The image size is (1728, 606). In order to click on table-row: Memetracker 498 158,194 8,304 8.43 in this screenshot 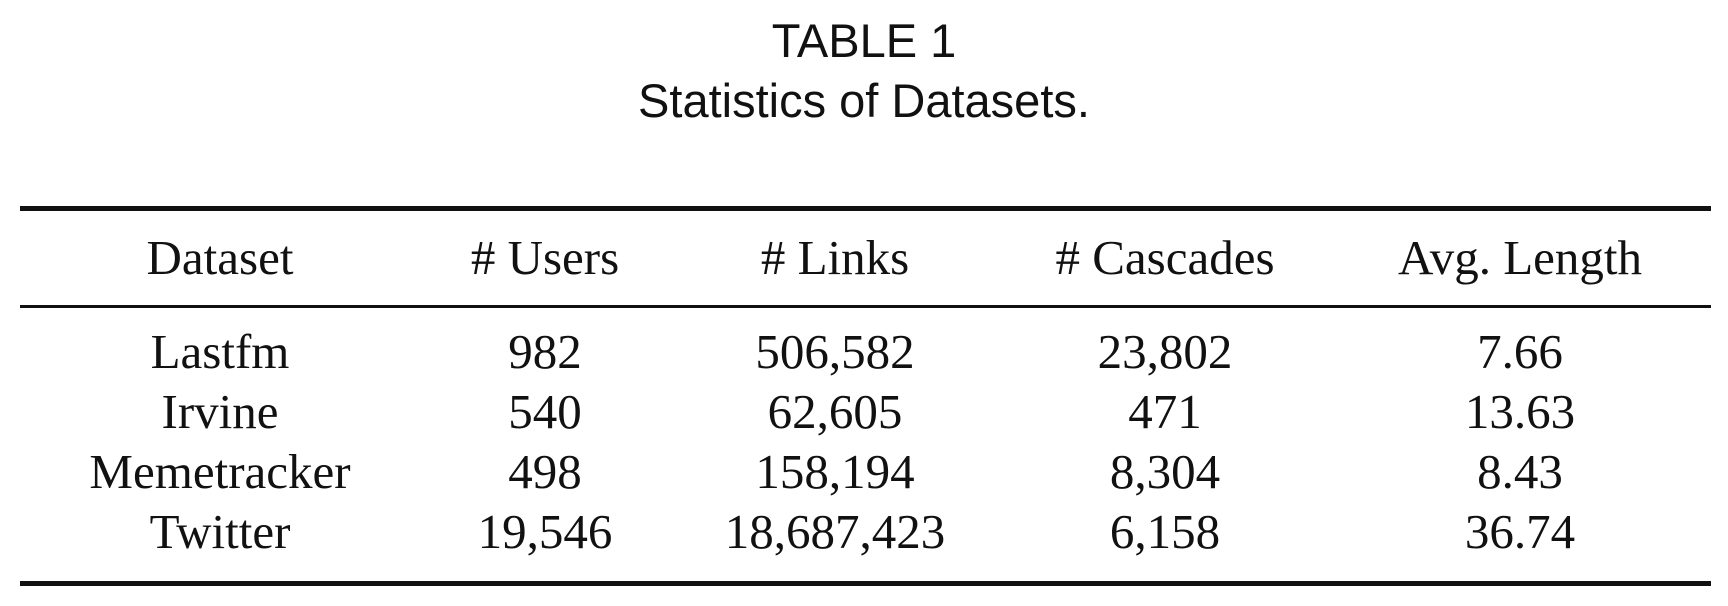, I will do `click(864, 472)`.